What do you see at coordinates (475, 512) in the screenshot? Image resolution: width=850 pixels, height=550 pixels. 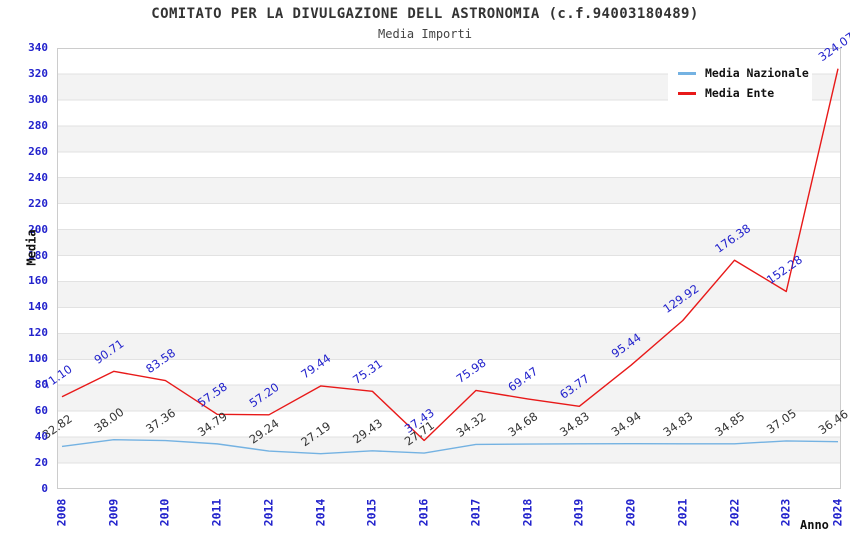 I see `x-tick-label: 2017` at bounding box center [475, 512].